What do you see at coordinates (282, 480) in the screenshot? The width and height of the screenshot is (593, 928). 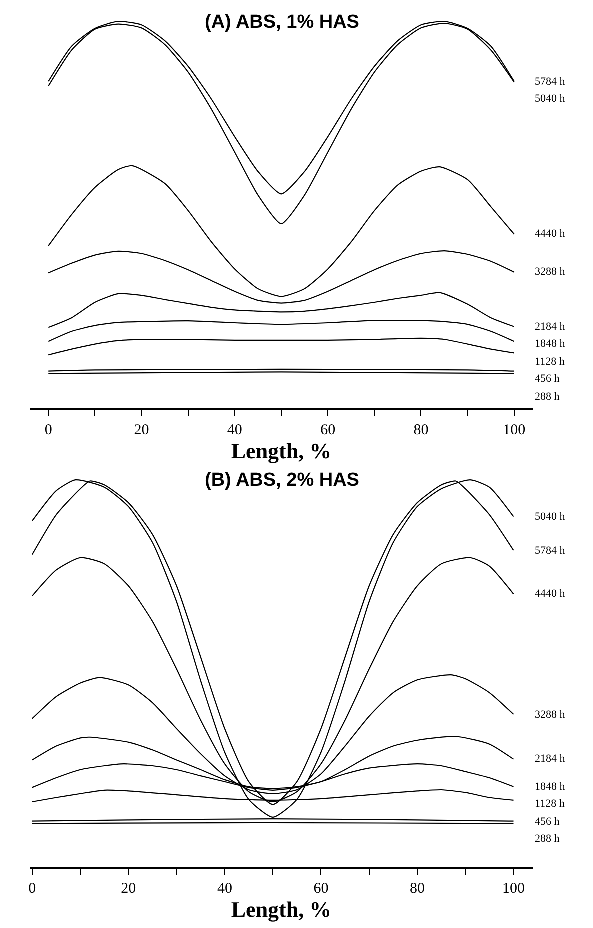 I see `chart-title: (B) ABS, 2% HAS` at bounding box center [282, 480].